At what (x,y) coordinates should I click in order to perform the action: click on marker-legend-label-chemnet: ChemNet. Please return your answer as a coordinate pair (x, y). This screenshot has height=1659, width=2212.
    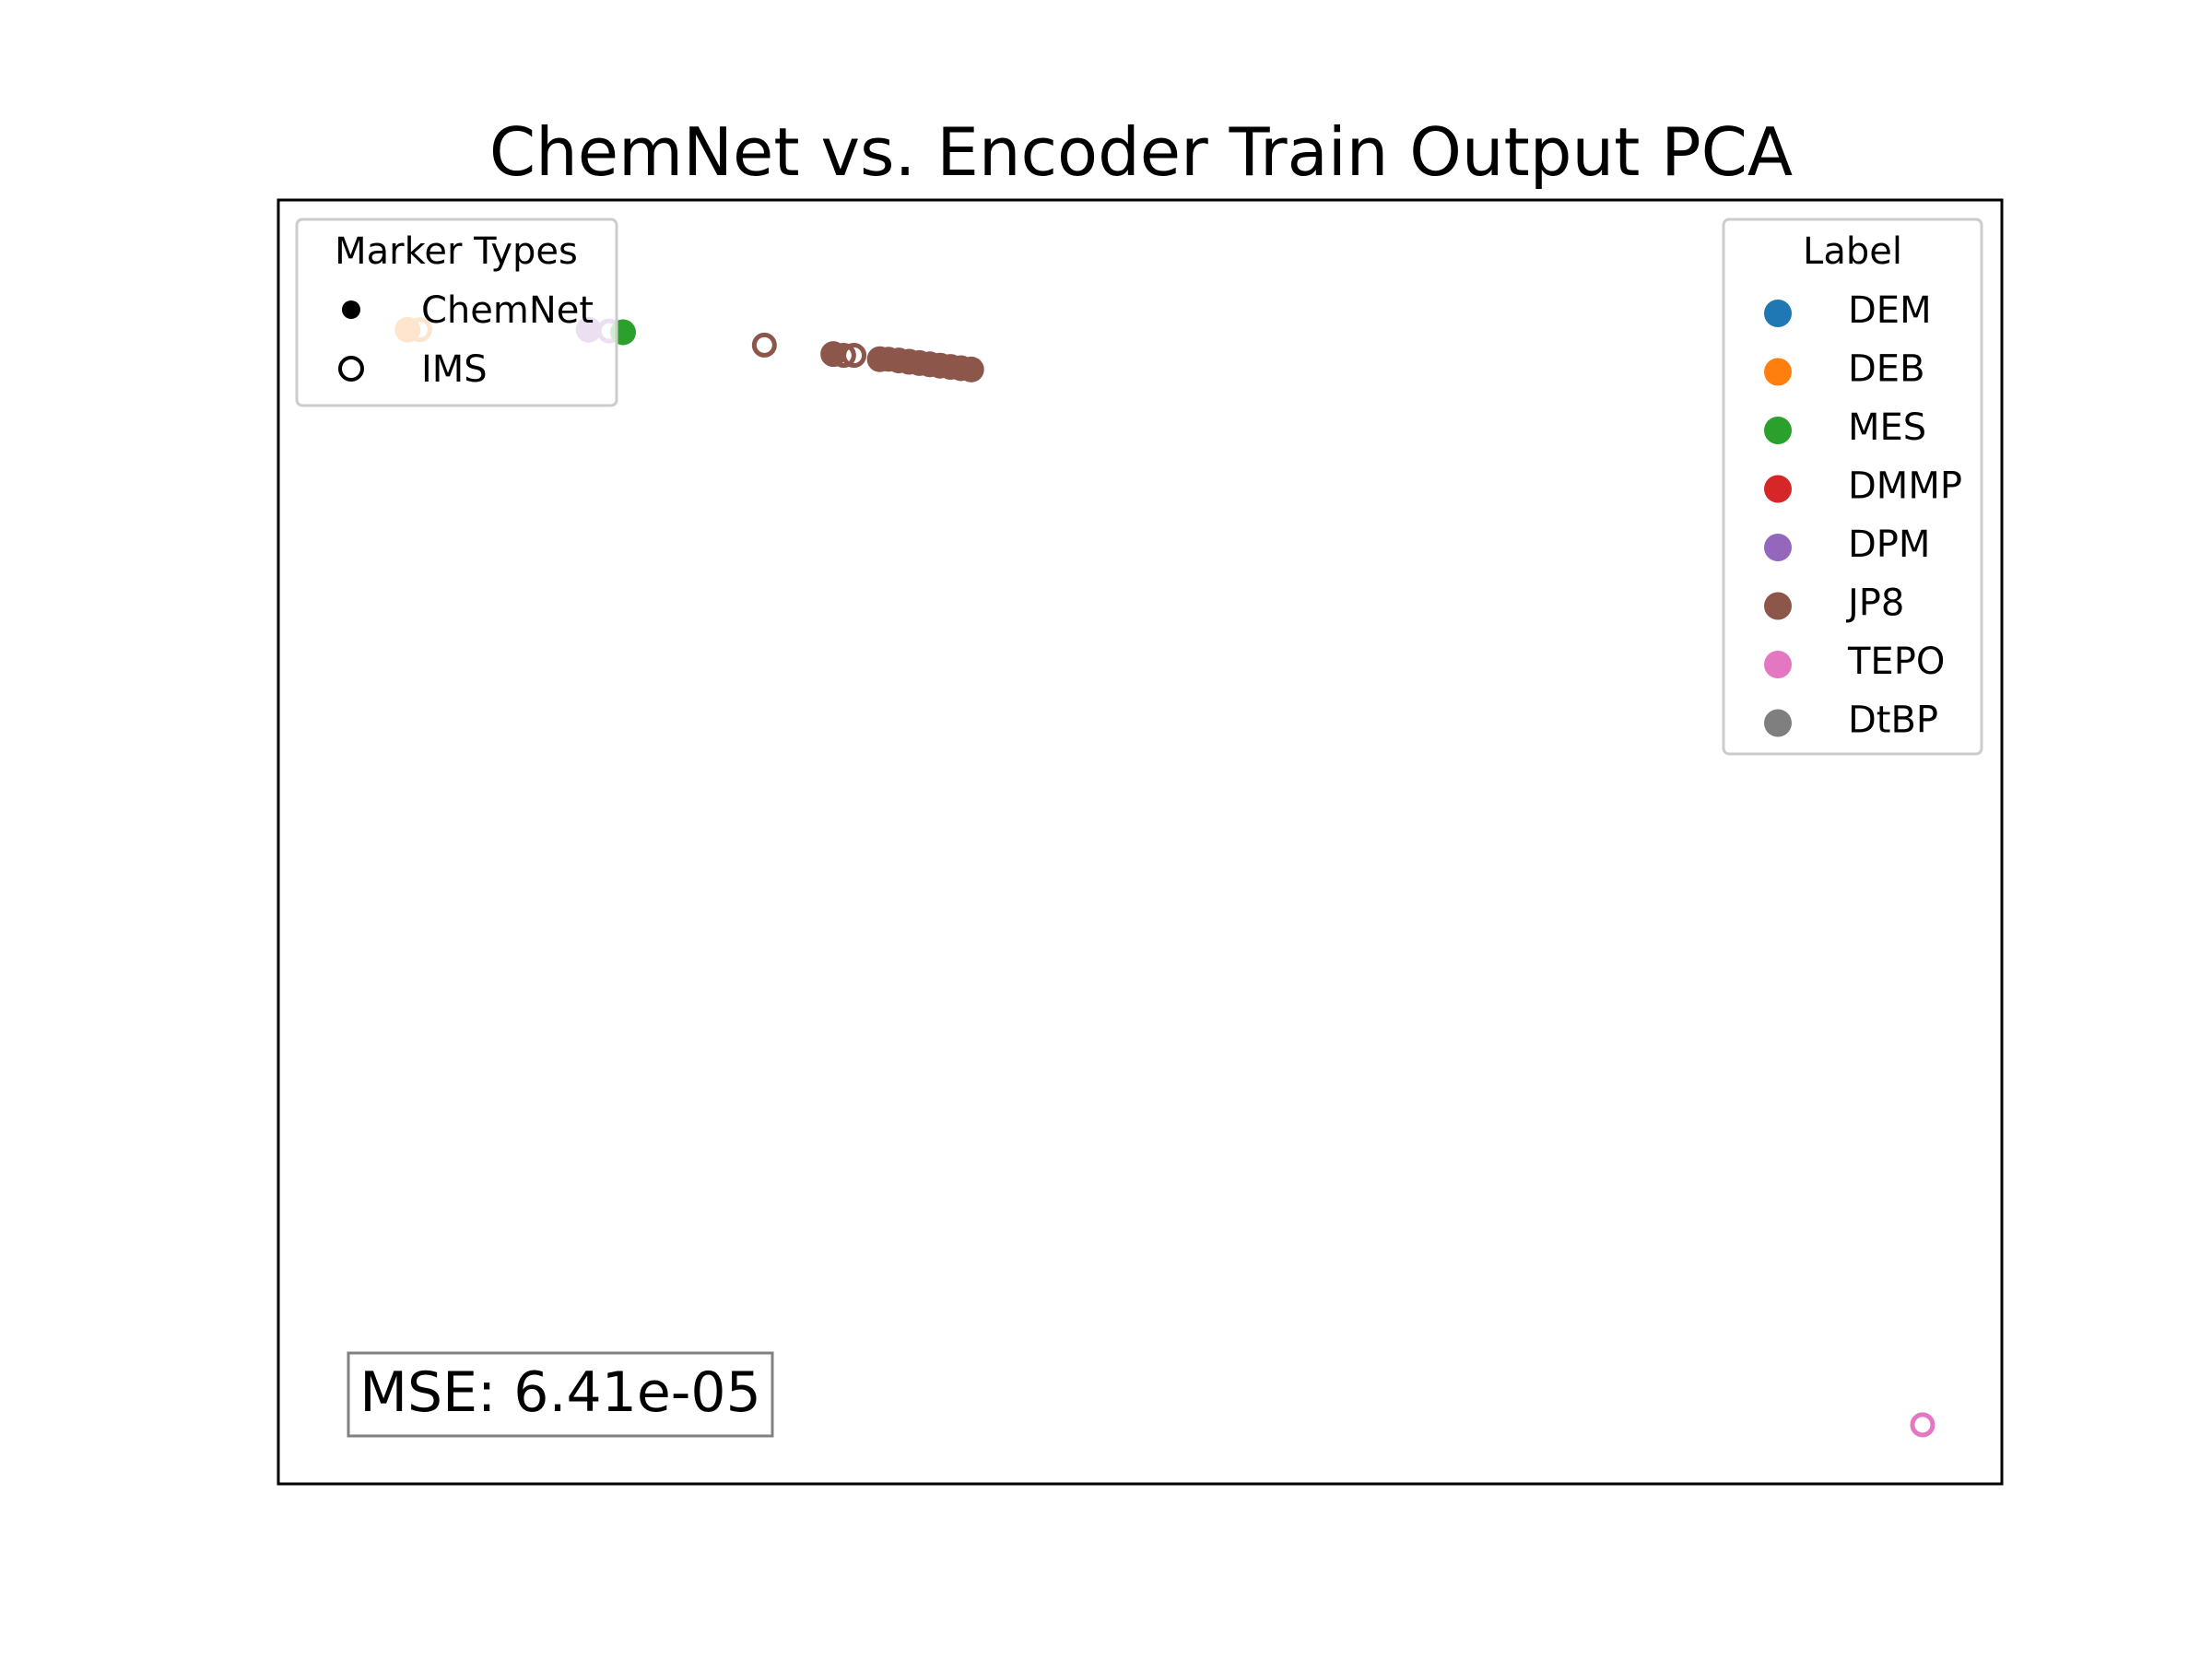
    Looking at the image, I should click on (507, 310).